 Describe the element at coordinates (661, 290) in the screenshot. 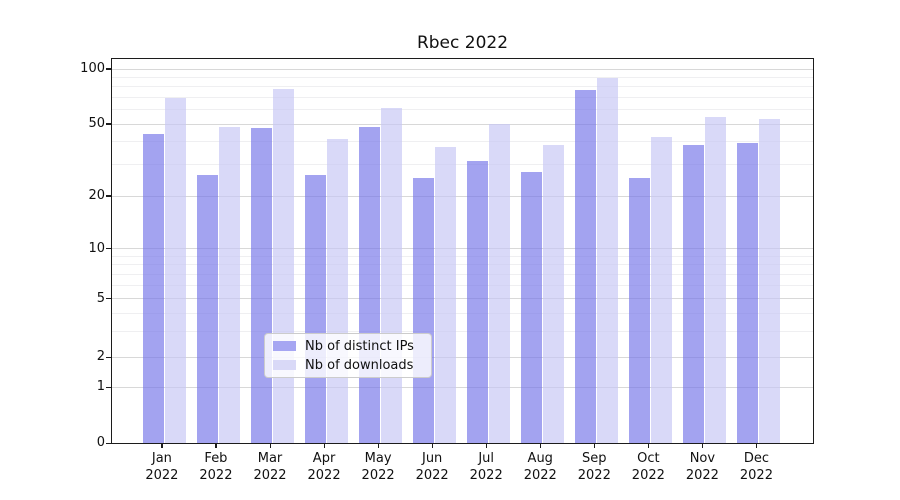

I see `bar-downloads-oct` at that location.